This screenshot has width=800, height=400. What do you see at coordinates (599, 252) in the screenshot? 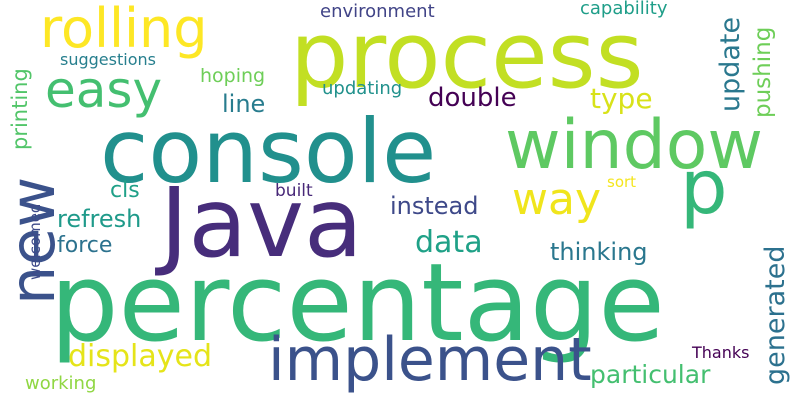
I see `word-thinking: thinking` at bounding box center [599, 252].